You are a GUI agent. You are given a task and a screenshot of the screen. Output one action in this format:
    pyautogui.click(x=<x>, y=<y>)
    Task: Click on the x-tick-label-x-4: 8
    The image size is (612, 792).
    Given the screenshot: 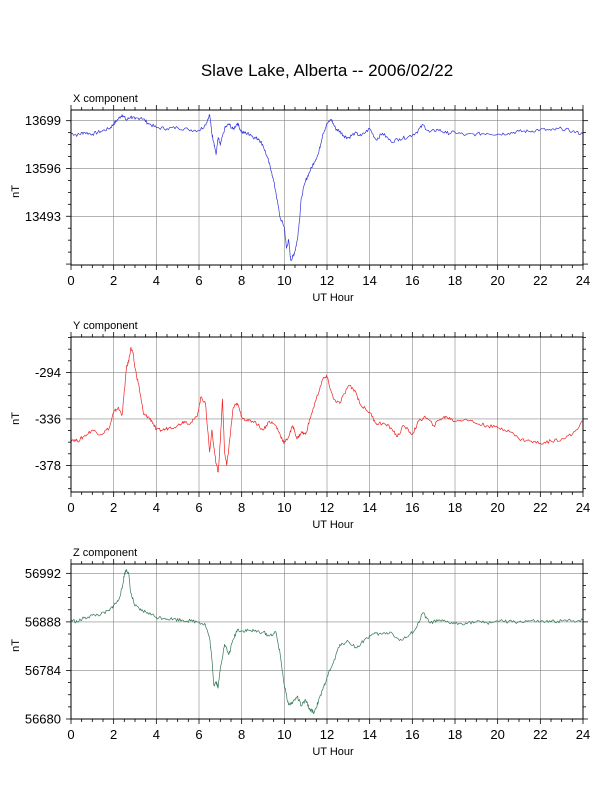 What is the action you would take?
    pyautogui.click(x=241, y=280)
    